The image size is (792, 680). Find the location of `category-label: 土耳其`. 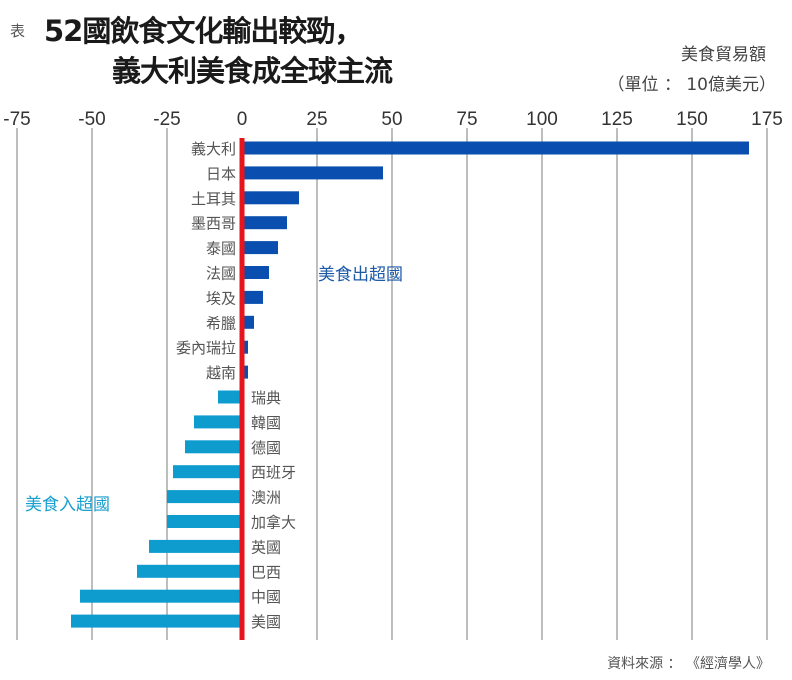

category-label: 土耳其 is located at coordinates (213, 199).